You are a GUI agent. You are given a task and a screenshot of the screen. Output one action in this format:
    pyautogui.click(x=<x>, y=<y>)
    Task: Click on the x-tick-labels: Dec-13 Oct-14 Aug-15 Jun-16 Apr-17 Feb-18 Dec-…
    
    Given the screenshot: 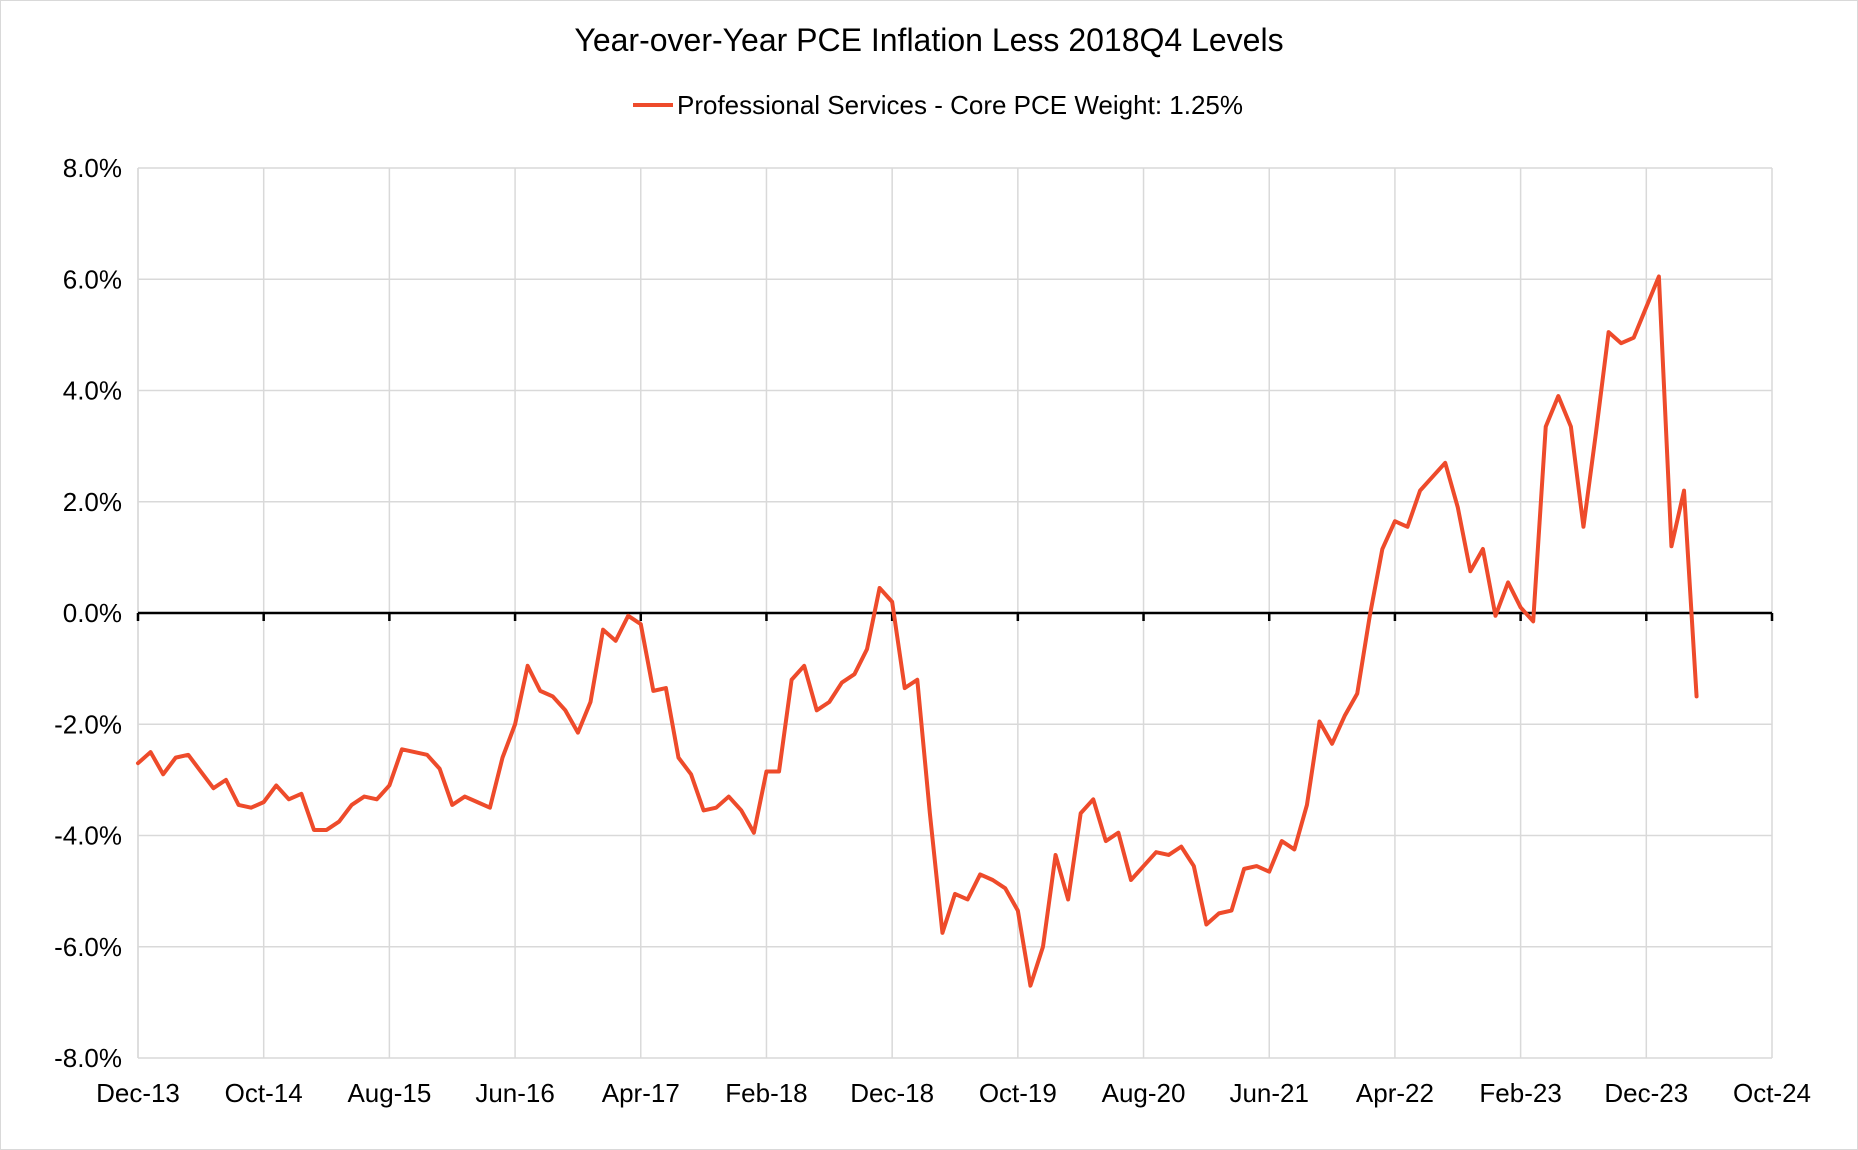 What is the action you would take?
    pyautogui.click(x=953, y=1093)
    